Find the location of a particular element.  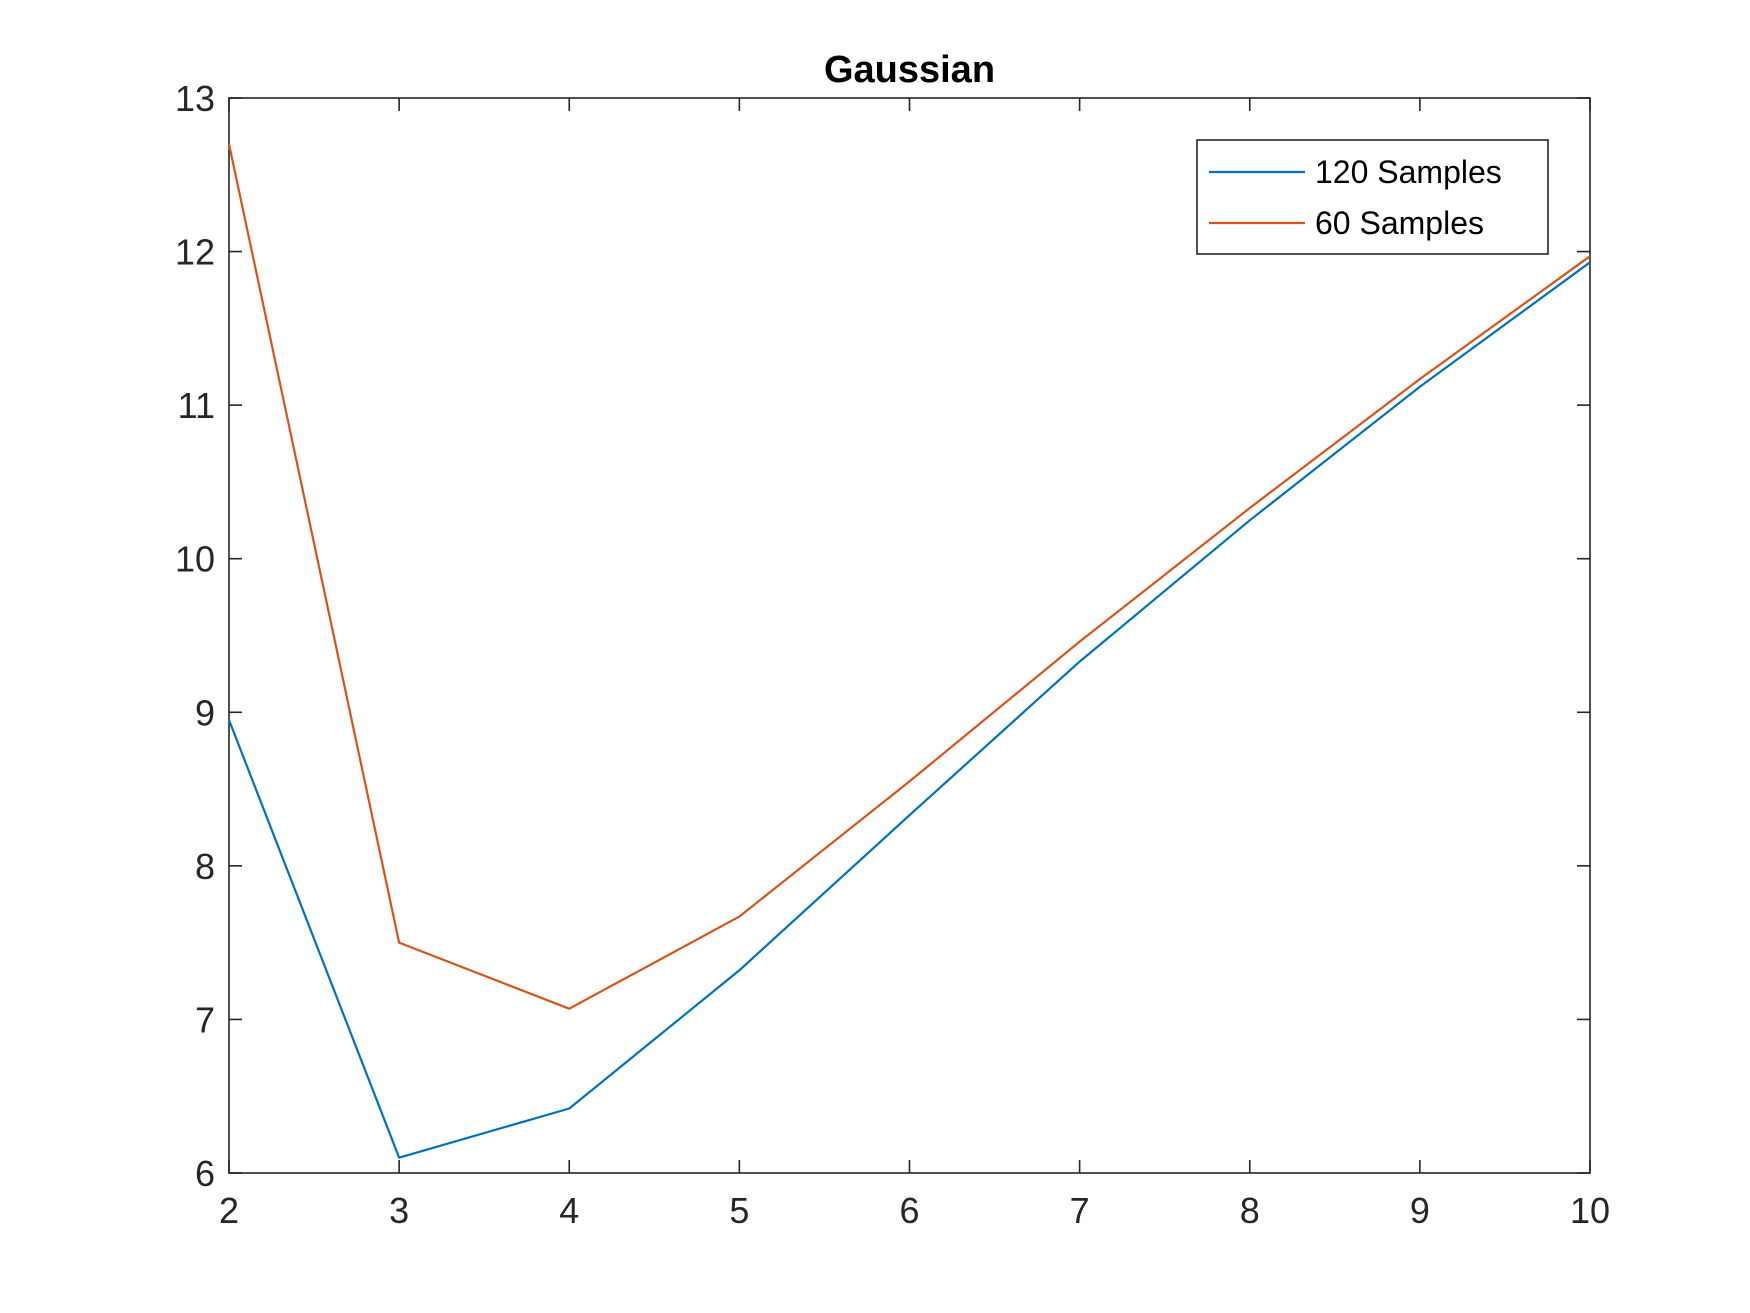

y-tick-label: 8 is located at coordinates (205, 866).